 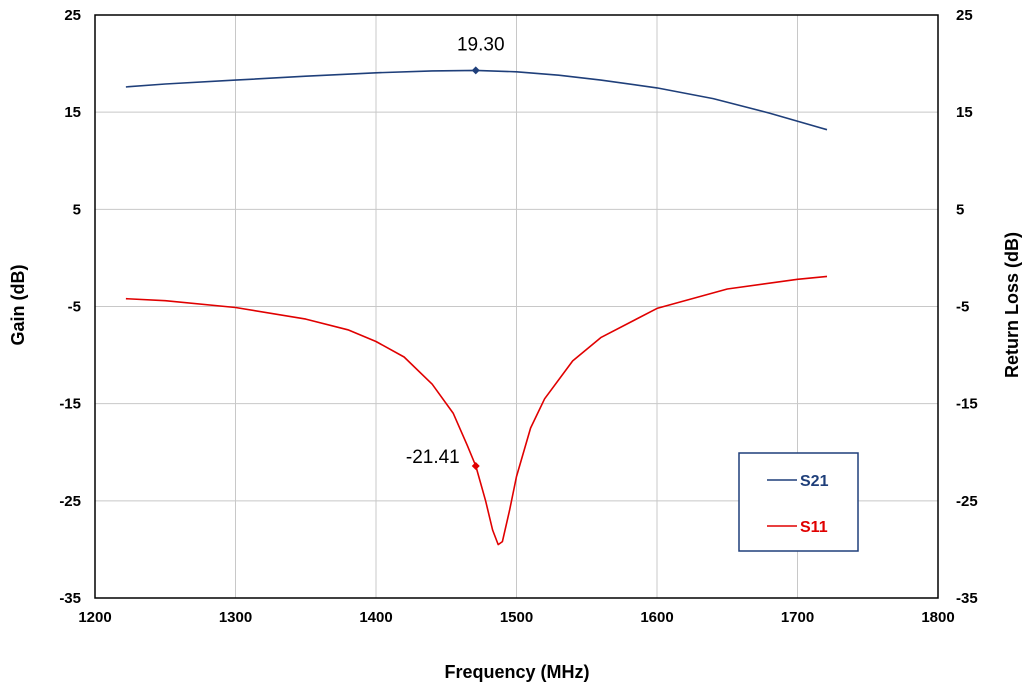 What do you see at coordinates (18, 305) in the screenshot?
I see `y-axis-title: Gain (dB)` at bounding box center [18, 305].